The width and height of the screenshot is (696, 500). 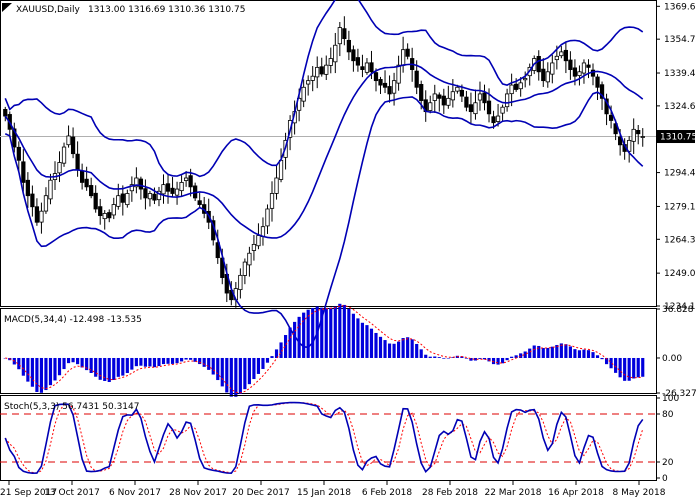 I want to click on macd-tick-label: 0.00, so click(x=672, y=359).